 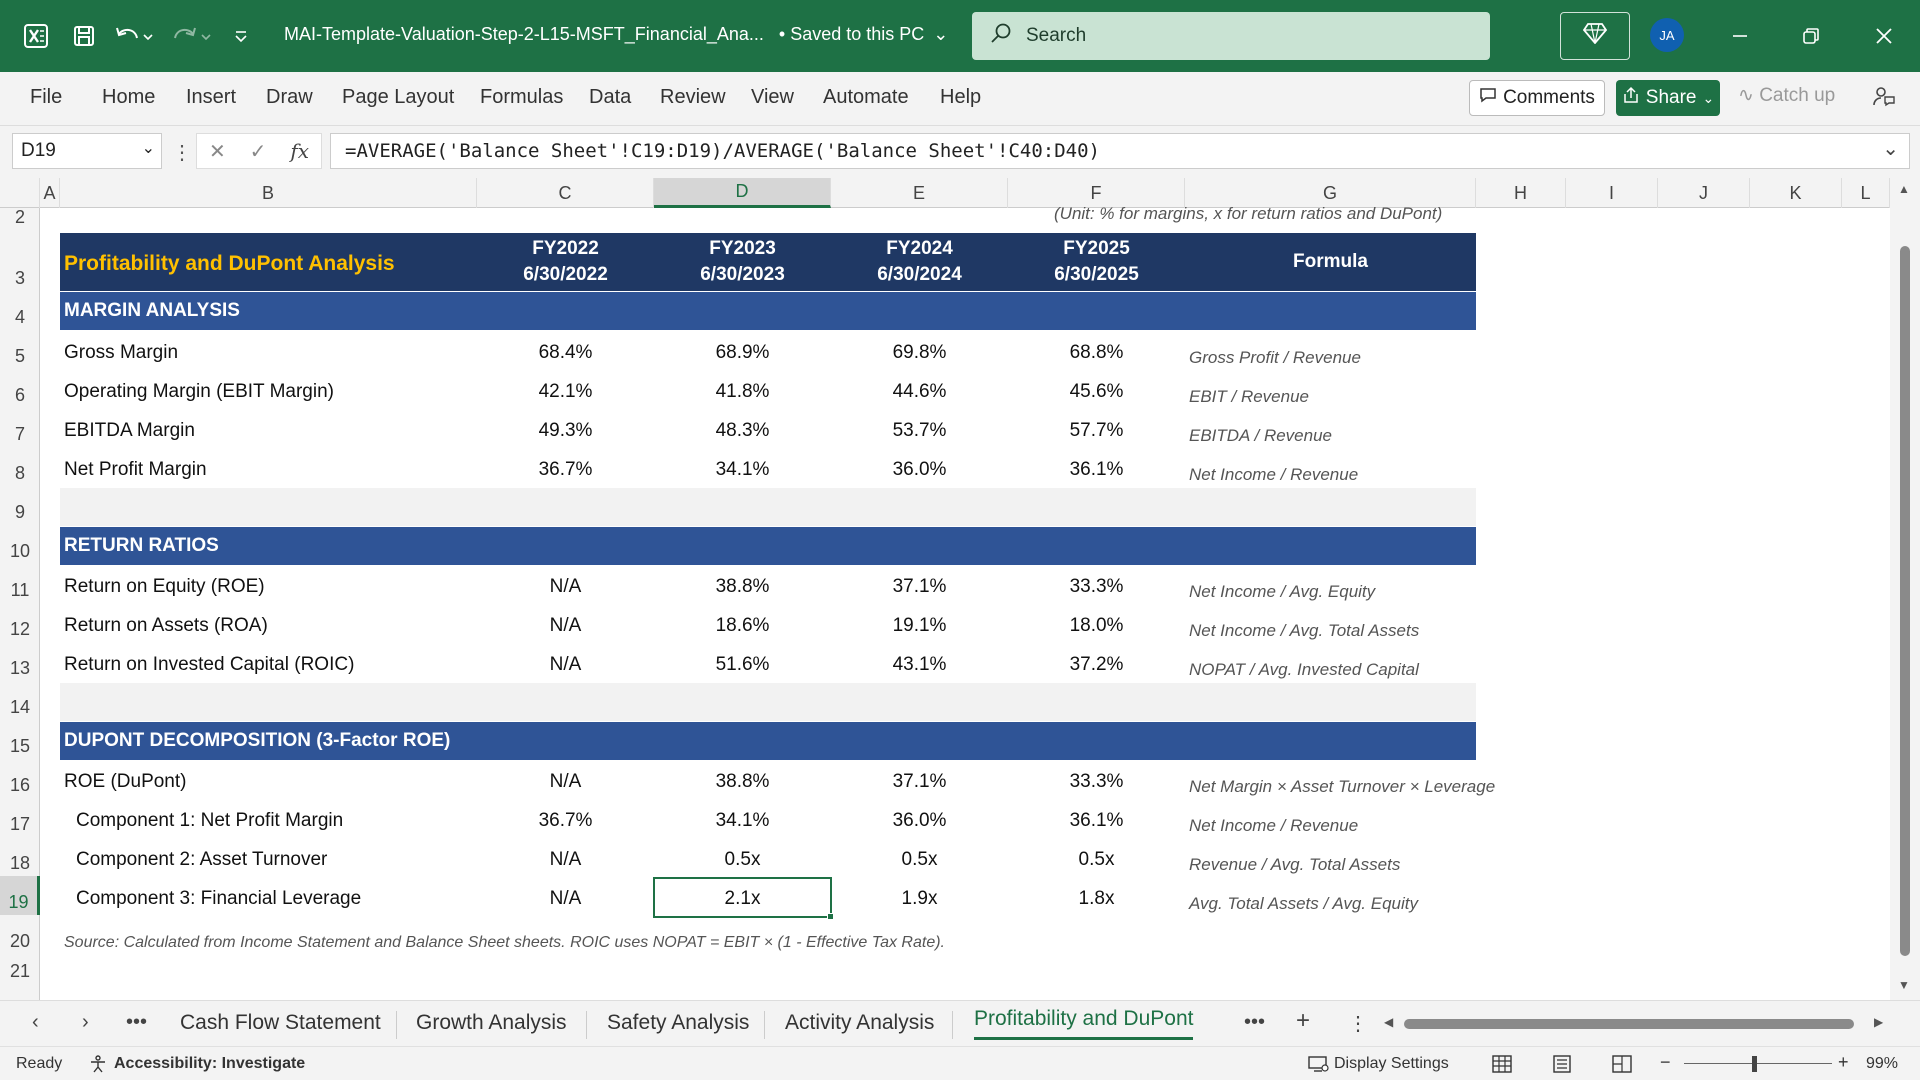 I want to click on row-label: Component 3: Financial Leverage, so click(x=219, y=898).